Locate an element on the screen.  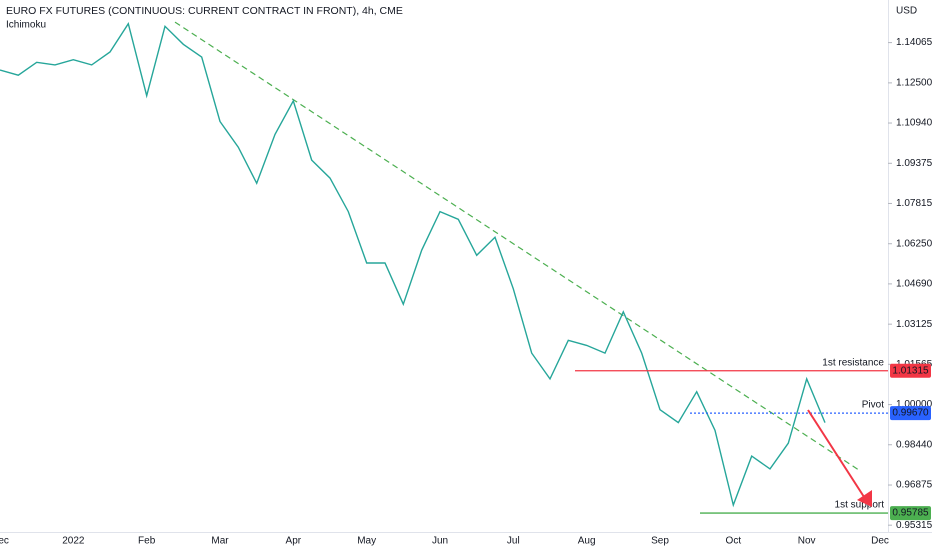
x-tick-label: Sep is located at coordinates (660, 541).